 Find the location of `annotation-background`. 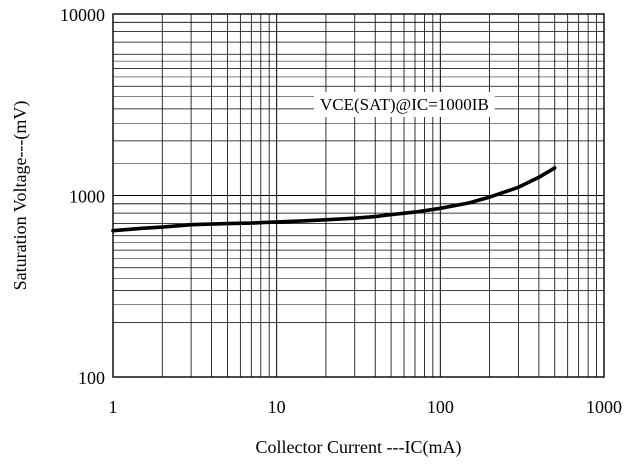

annotation-background is located at coordinates (404, 104).